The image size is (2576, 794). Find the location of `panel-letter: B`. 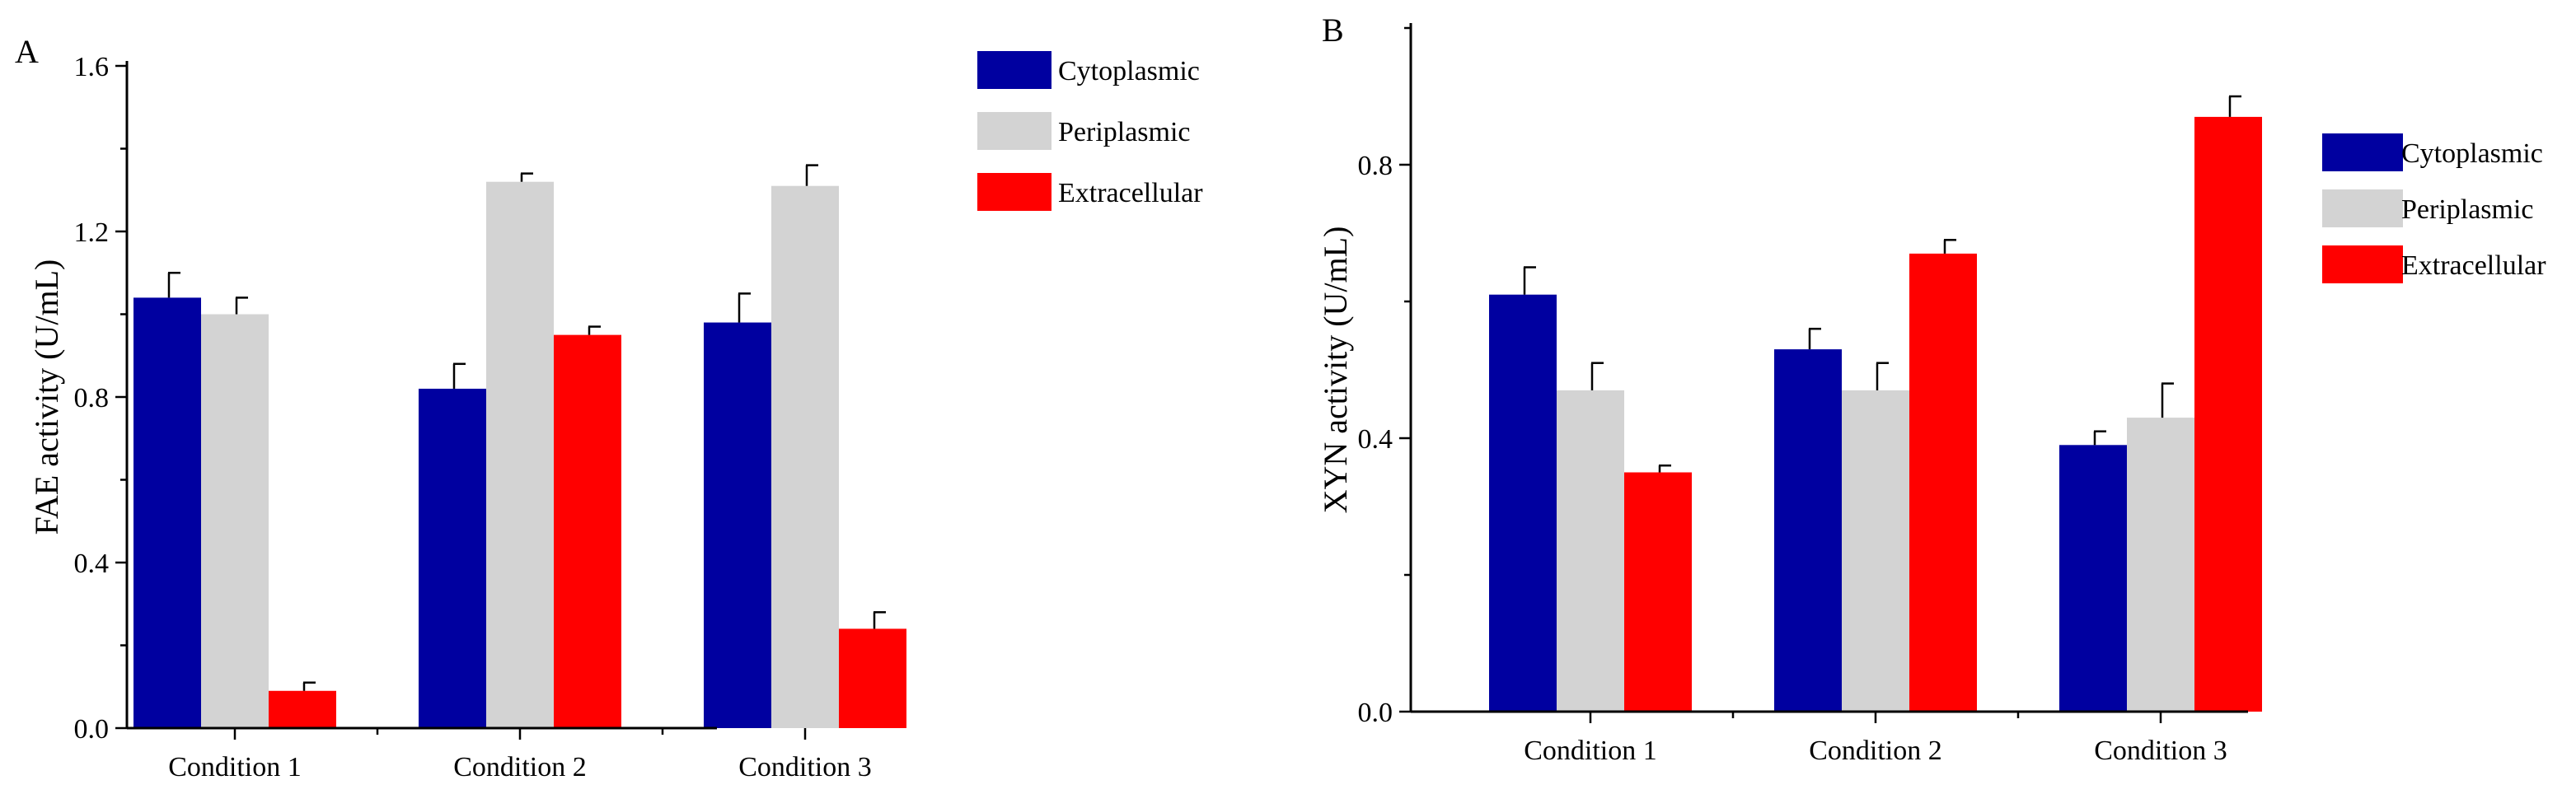

panel-letter: B is located at coordinates (1333, 30).